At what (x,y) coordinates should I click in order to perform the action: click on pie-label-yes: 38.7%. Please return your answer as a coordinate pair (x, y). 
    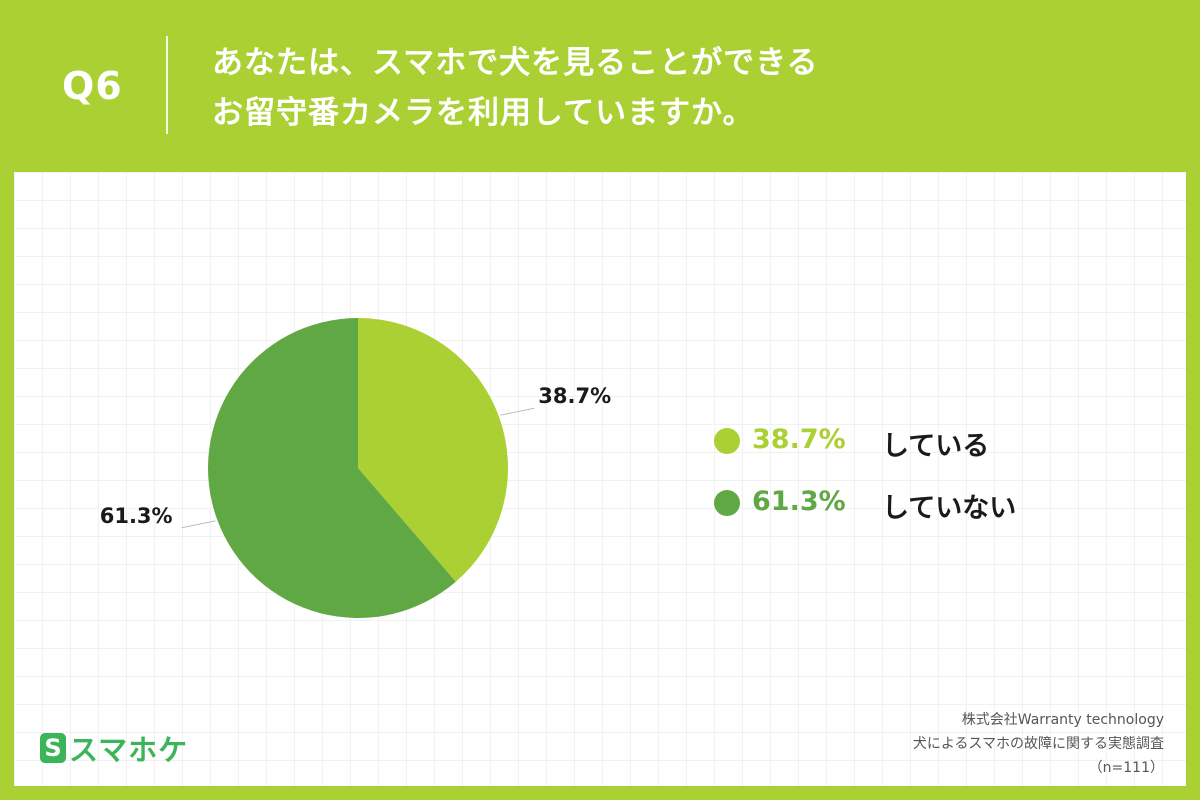
    Looking at the image, I should click on (575, 396).